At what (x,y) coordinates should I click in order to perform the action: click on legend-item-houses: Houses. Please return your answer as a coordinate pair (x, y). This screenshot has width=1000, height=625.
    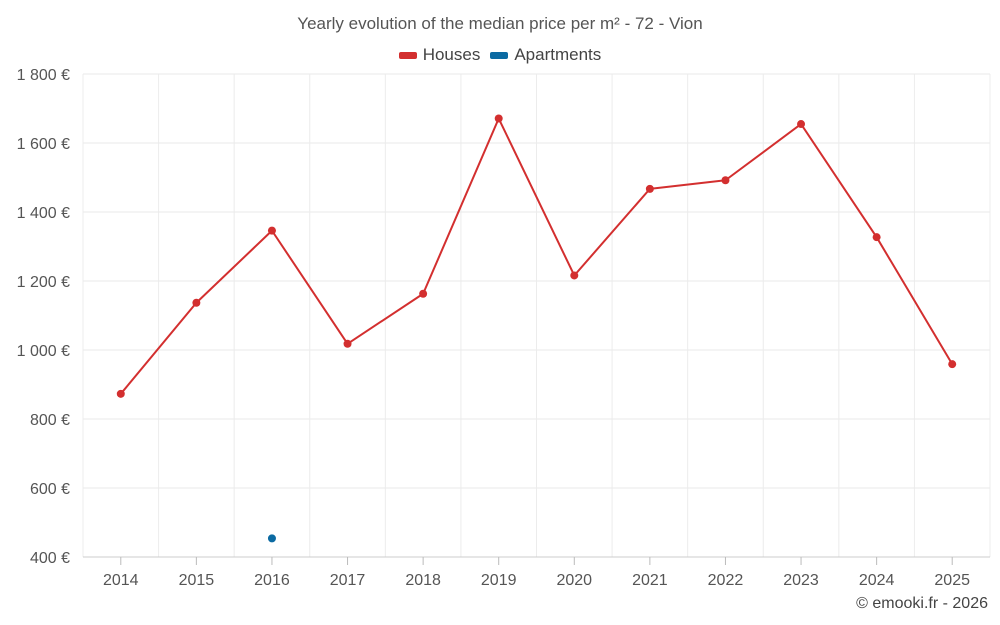
    Looking at the image, I should click on (439, 55).